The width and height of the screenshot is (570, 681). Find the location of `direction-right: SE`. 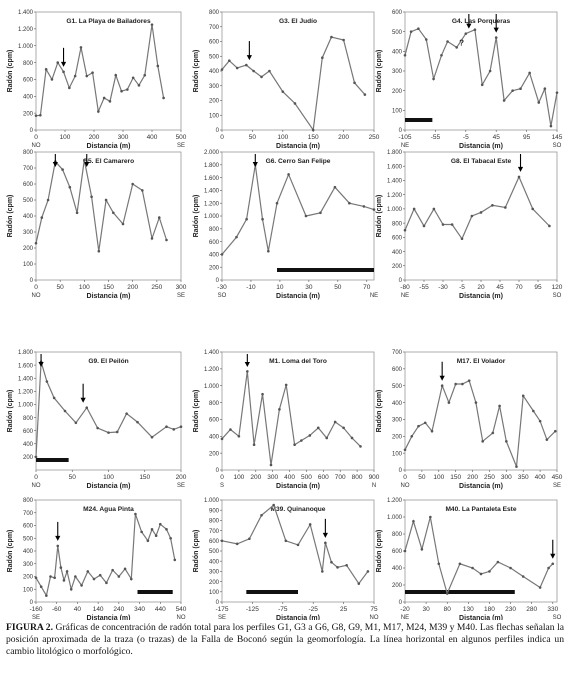

direction-right: SE is located at coordinates (557, 486).